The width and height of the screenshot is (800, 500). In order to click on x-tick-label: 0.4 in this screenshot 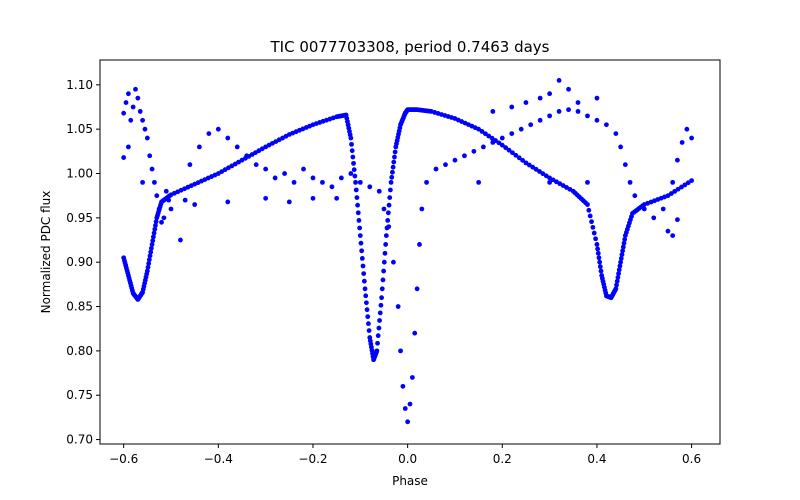, I will do `click(596, 459)`.